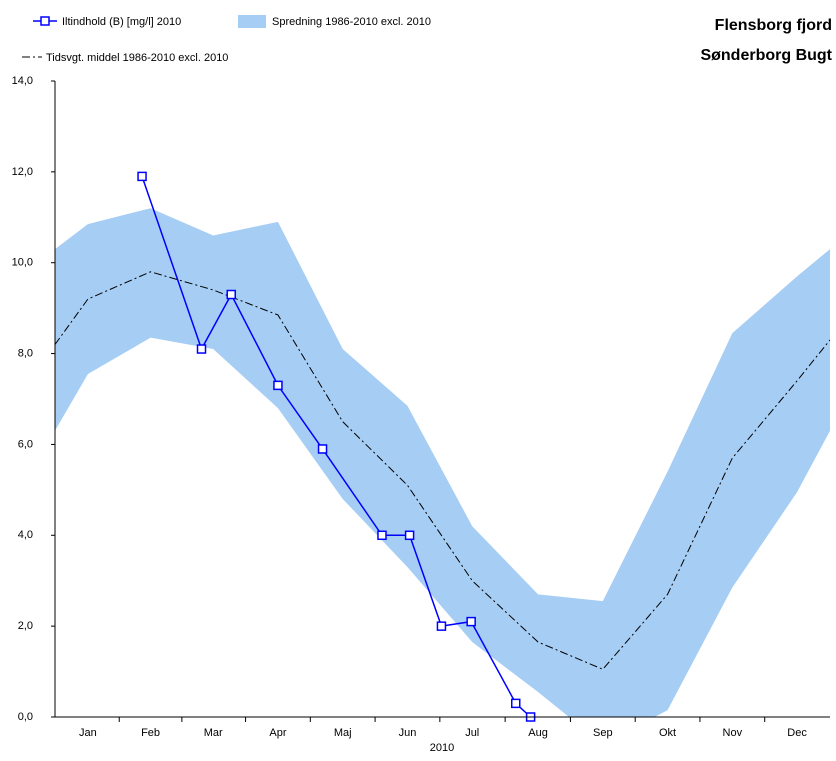 The height and width of the screenshot is (761, 836). I want to click on x-tick-label: Jun, so click(408, 733).